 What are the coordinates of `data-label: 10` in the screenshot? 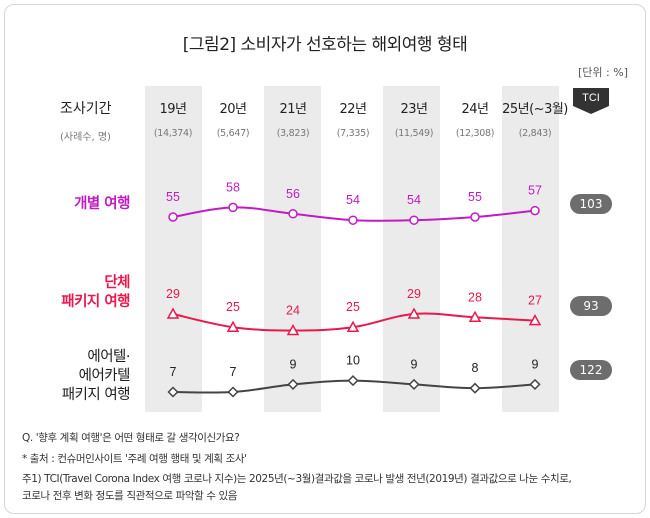 It's located at (353, 361).